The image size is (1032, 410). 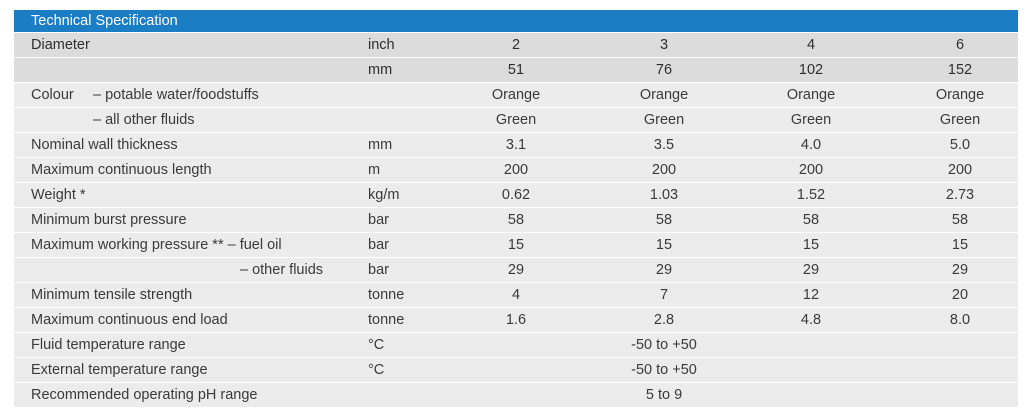 What do you see at coordinates (811, 295) in the screenshot?
I see `cell-value: 12` at bounding box center [811, 295].